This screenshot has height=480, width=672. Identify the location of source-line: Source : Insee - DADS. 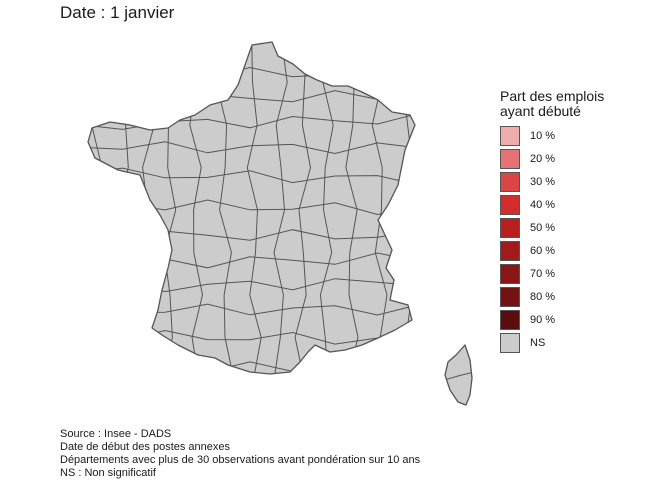
(116, 434).